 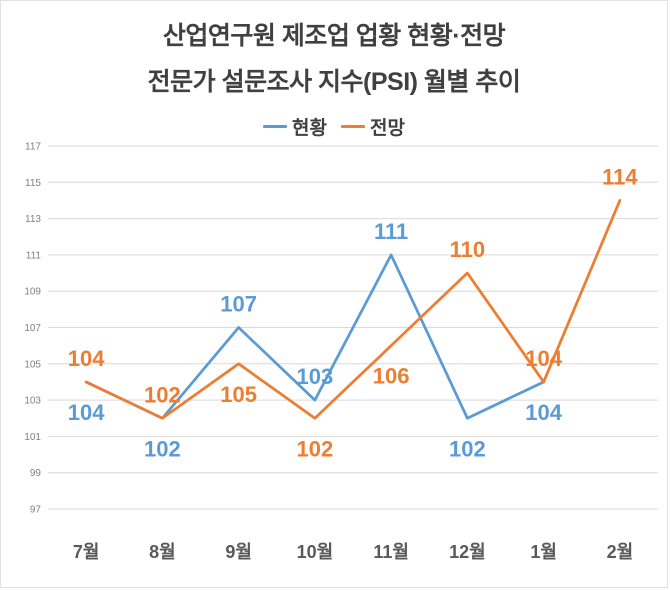 What do you see at coordinates (33, 183) in the screenshot?
I see `y-axis-tick-label: 115` at bounding box center [33, 183].